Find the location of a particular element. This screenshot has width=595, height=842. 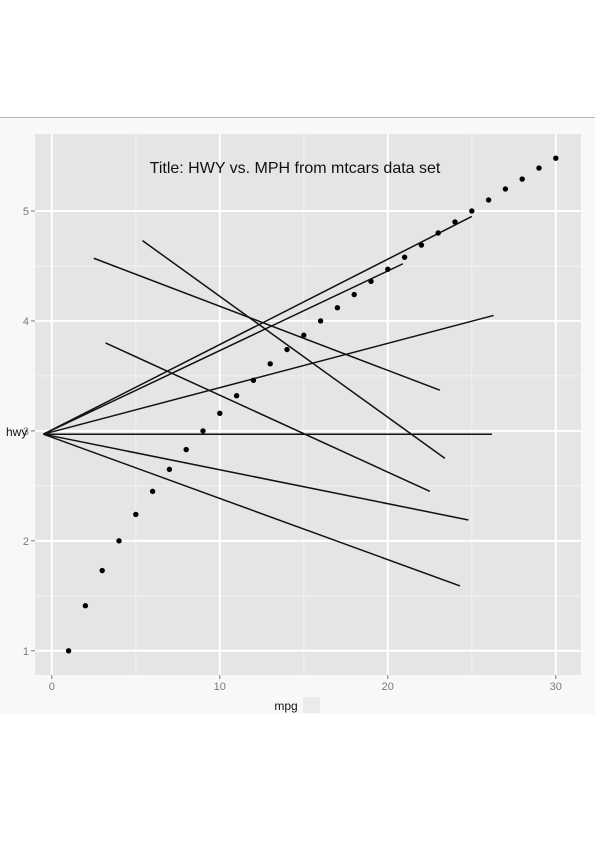

y-tick-label: 3 is located at coordinates (26, 432).